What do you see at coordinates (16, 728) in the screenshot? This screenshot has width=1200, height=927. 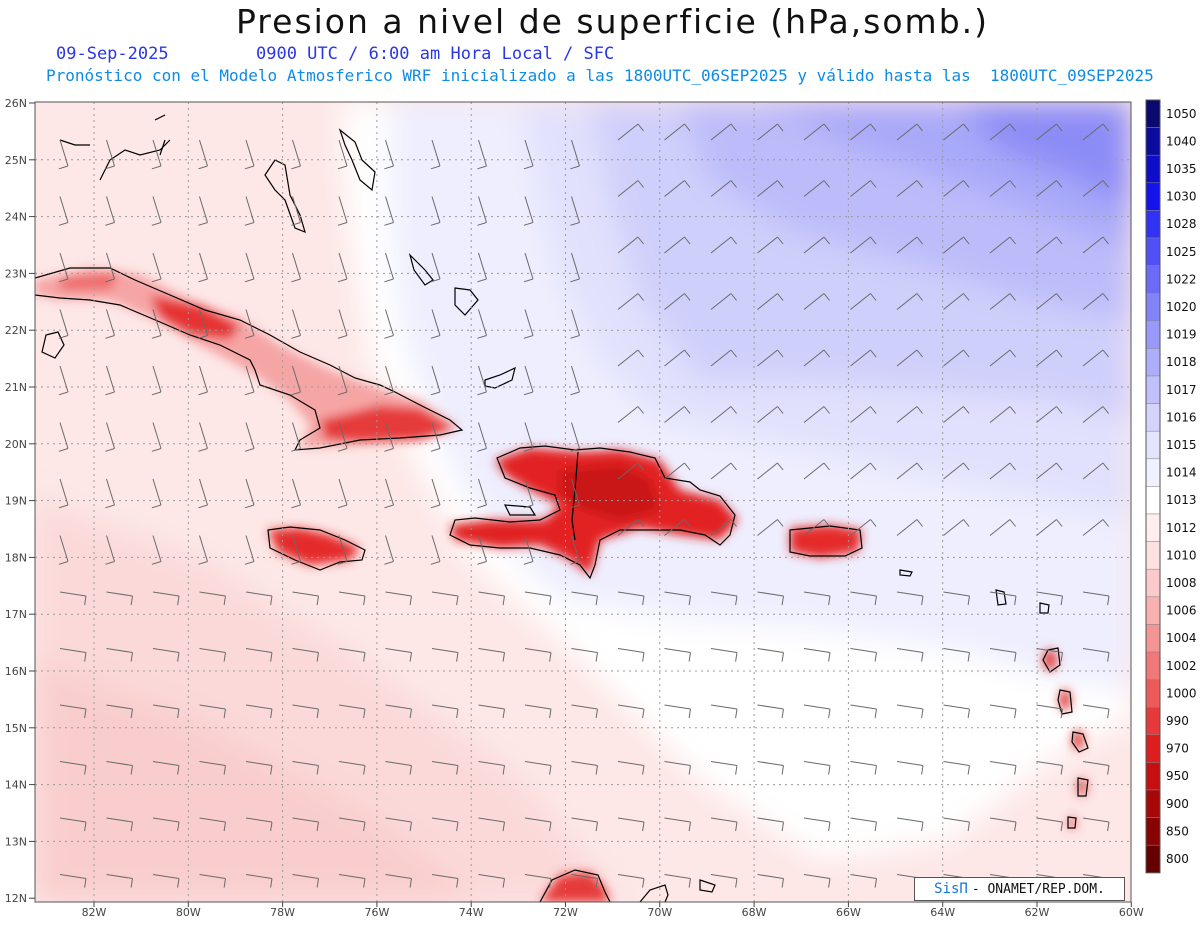 I see `lat-label: 15N` at bounding box center [16, 728].